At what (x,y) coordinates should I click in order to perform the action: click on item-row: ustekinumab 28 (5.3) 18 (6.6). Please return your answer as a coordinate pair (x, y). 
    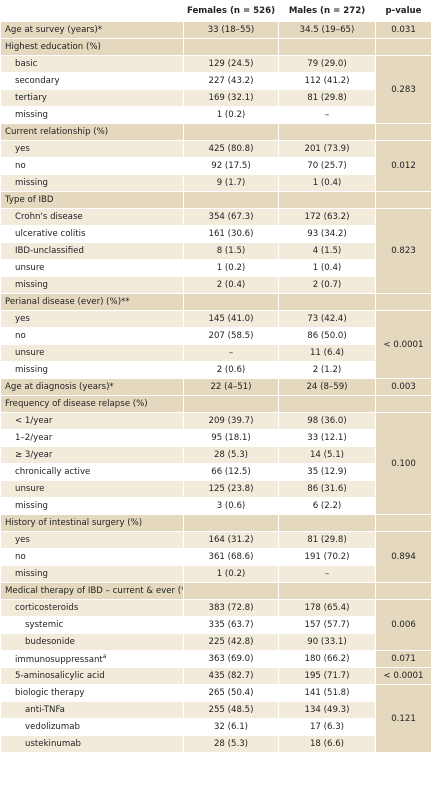
    Looking at the image, I should click on (215, 744).